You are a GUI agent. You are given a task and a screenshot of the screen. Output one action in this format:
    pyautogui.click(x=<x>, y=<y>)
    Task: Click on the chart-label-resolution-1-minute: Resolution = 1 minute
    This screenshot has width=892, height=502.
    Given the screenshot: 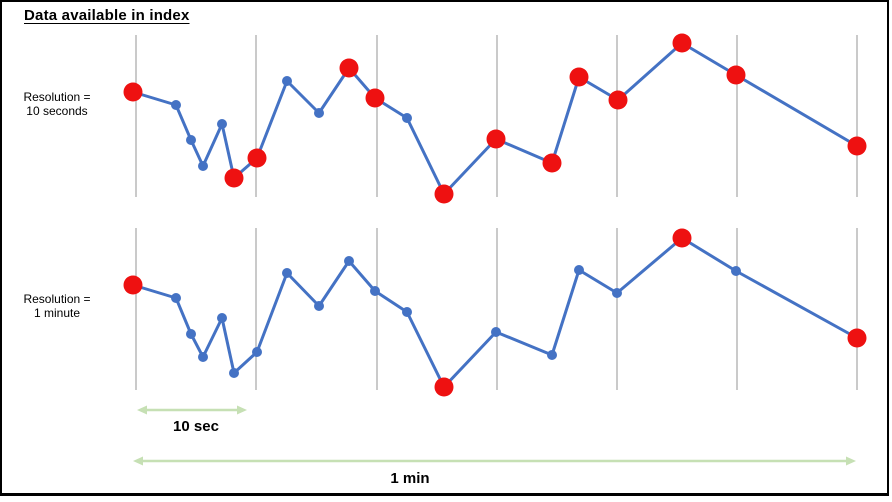 What is the action you would take?
    pyautogui.click(x=57, y=306)
    